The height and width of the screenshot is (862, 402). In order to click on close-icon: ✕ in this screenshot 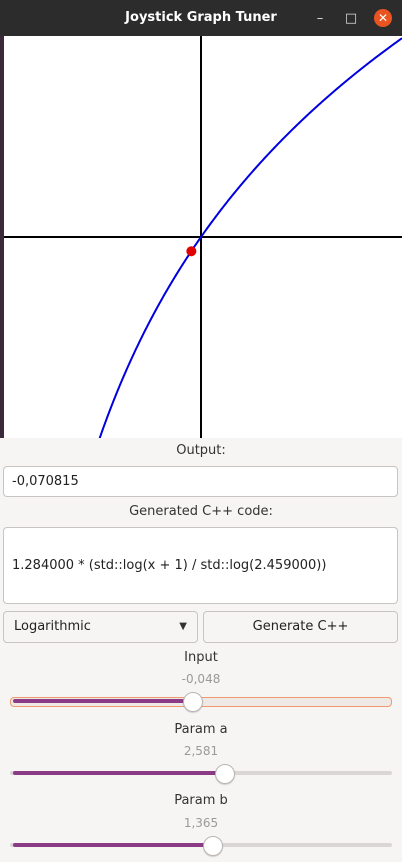, I will do `click(383, 18)`.